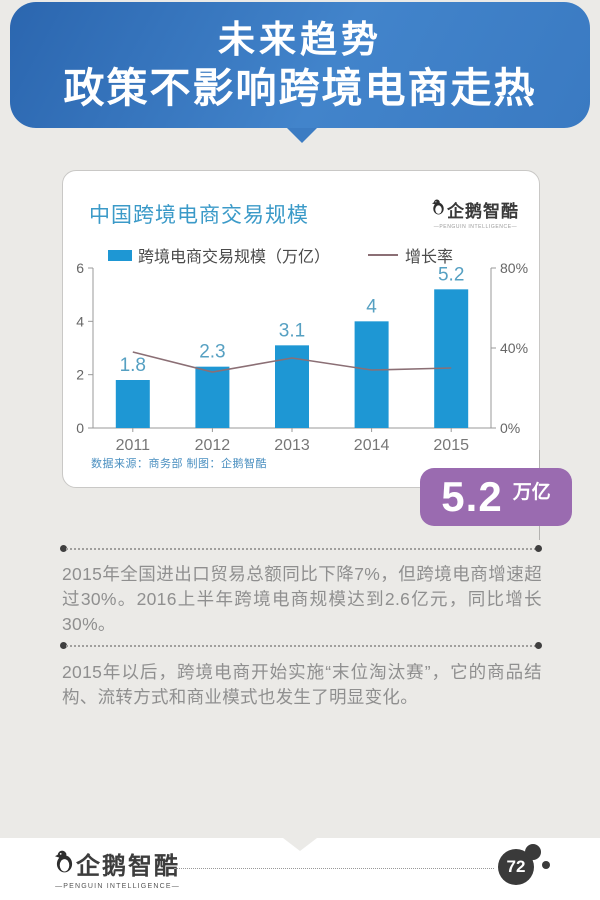 This screenshot has width=600, height=900. What do you see at coordinates (510, 428) in the screenshot?
I see `svg-text: 0%` at bounding box center [510, 428].